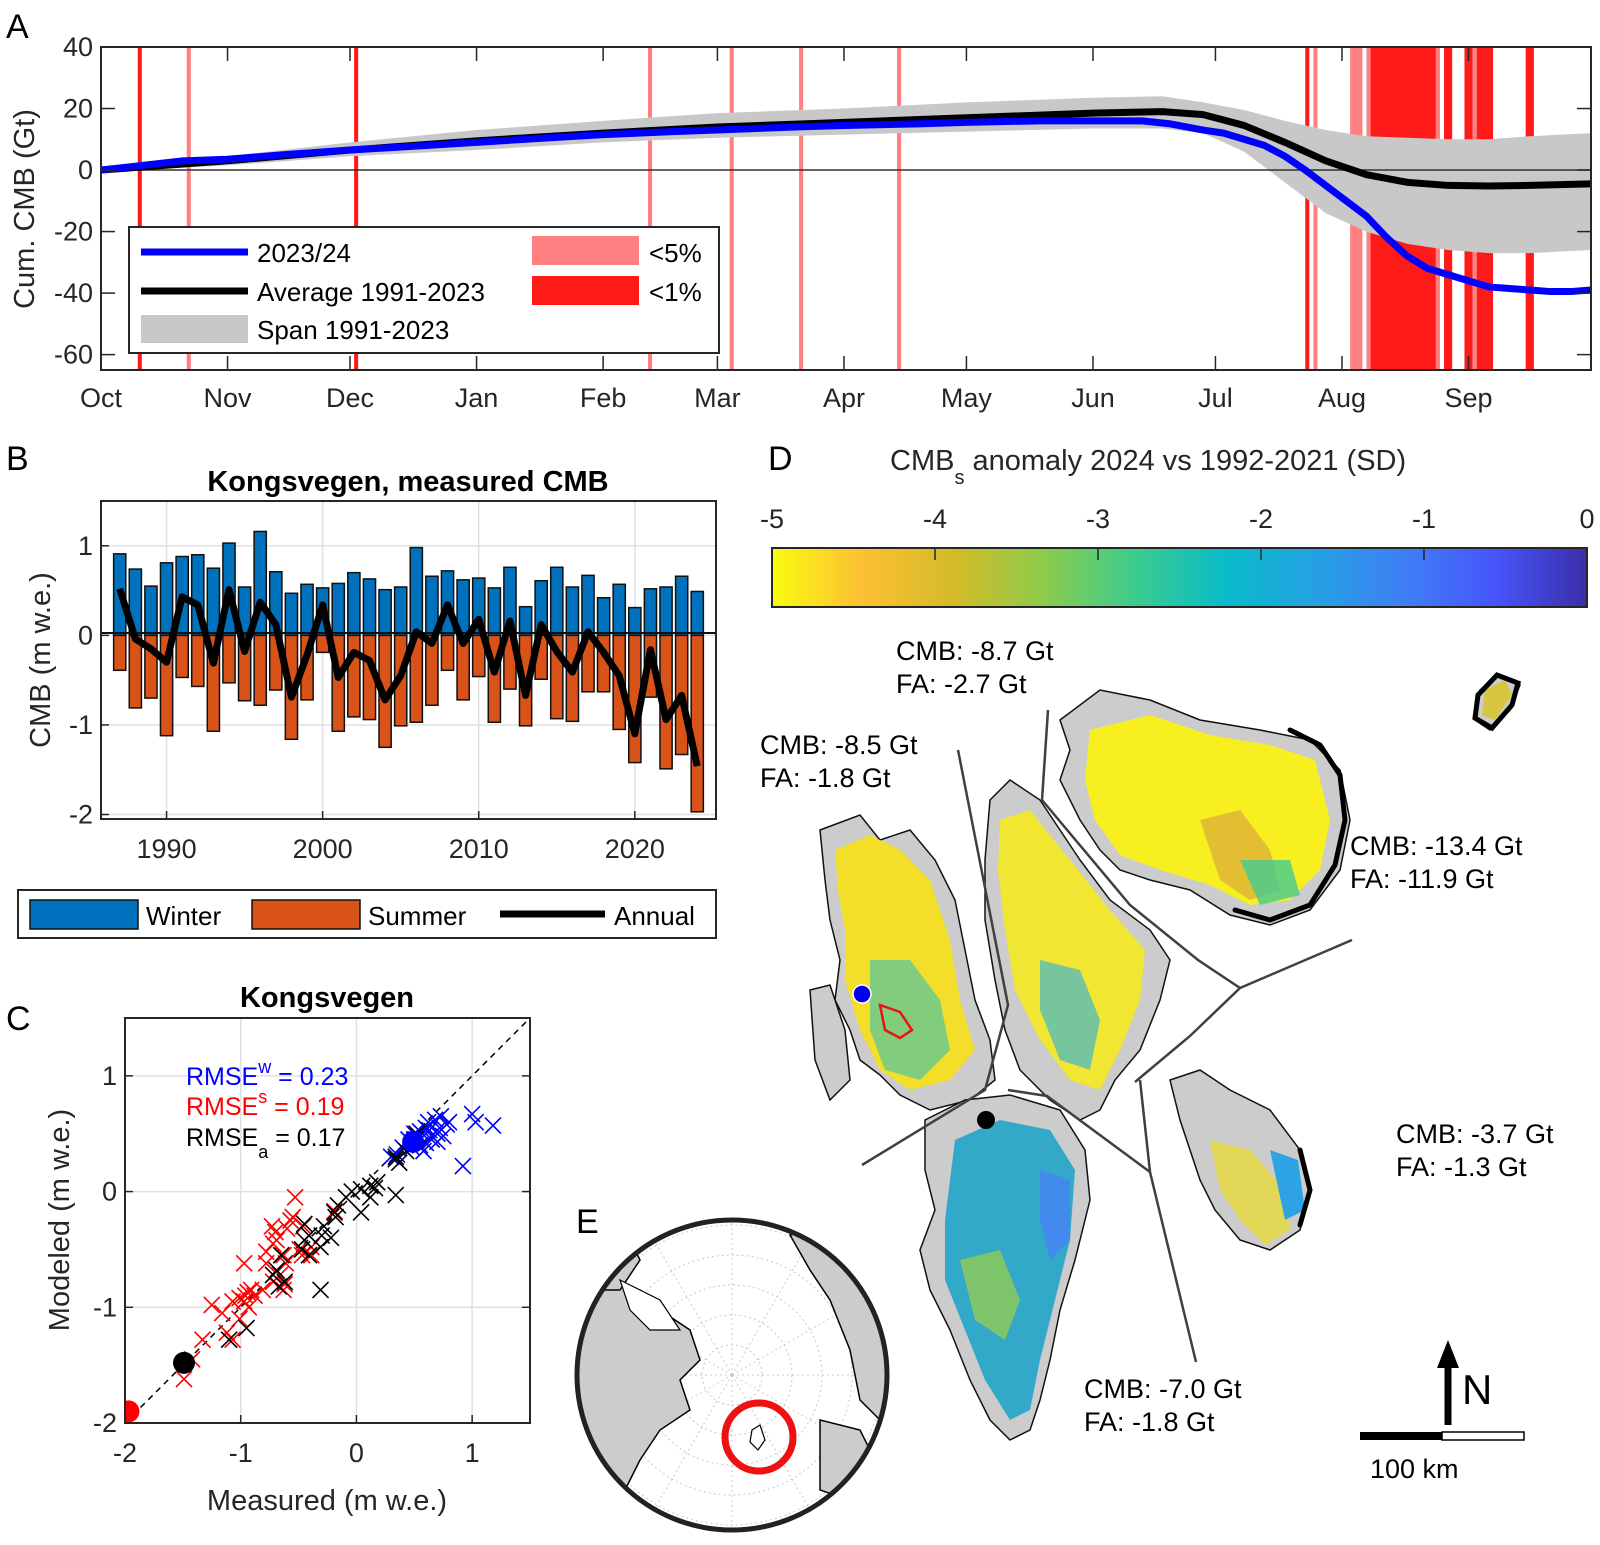 The height and width of the screenshot is (1545, 1600). I want to click on y-axis-label-b: CMB (m w.e.), so click(41, 660).